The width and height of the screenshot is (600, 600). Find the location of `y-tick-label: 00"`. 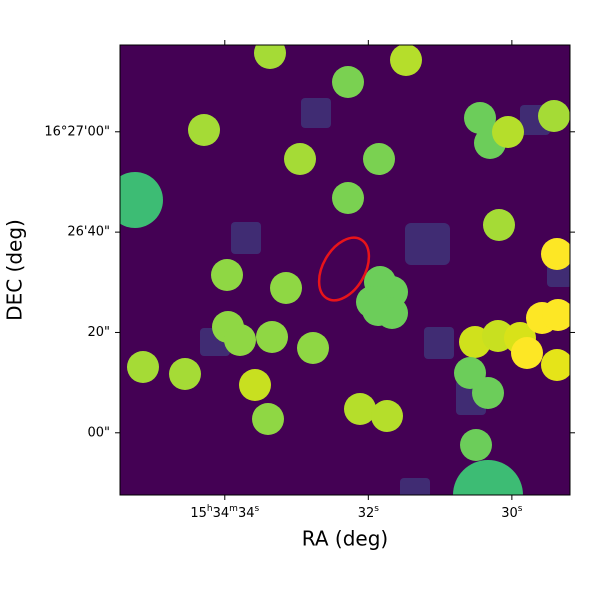

y-tick-label: 00" is located at coordinates (98, 432).